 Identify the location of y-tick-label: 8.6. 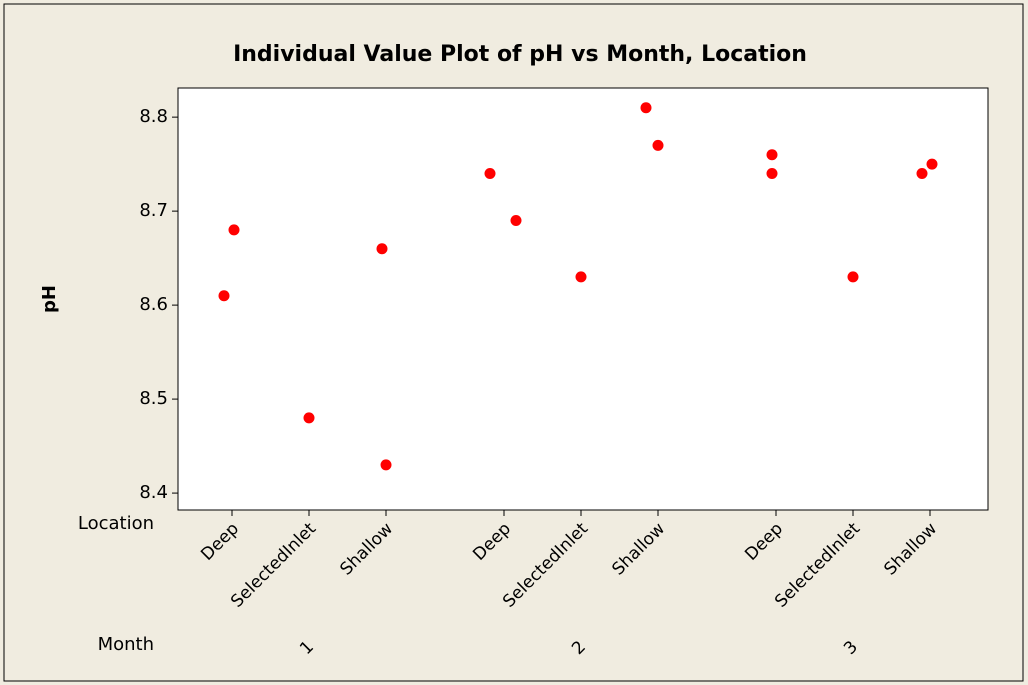
(153, 304).